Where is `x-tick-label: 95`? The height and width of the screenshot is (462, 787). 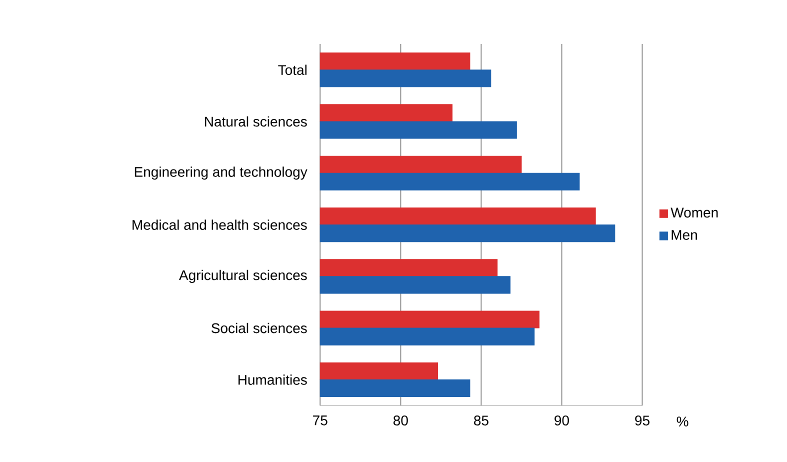 x-tick-label: 95 is located at coordinates (642, 421).